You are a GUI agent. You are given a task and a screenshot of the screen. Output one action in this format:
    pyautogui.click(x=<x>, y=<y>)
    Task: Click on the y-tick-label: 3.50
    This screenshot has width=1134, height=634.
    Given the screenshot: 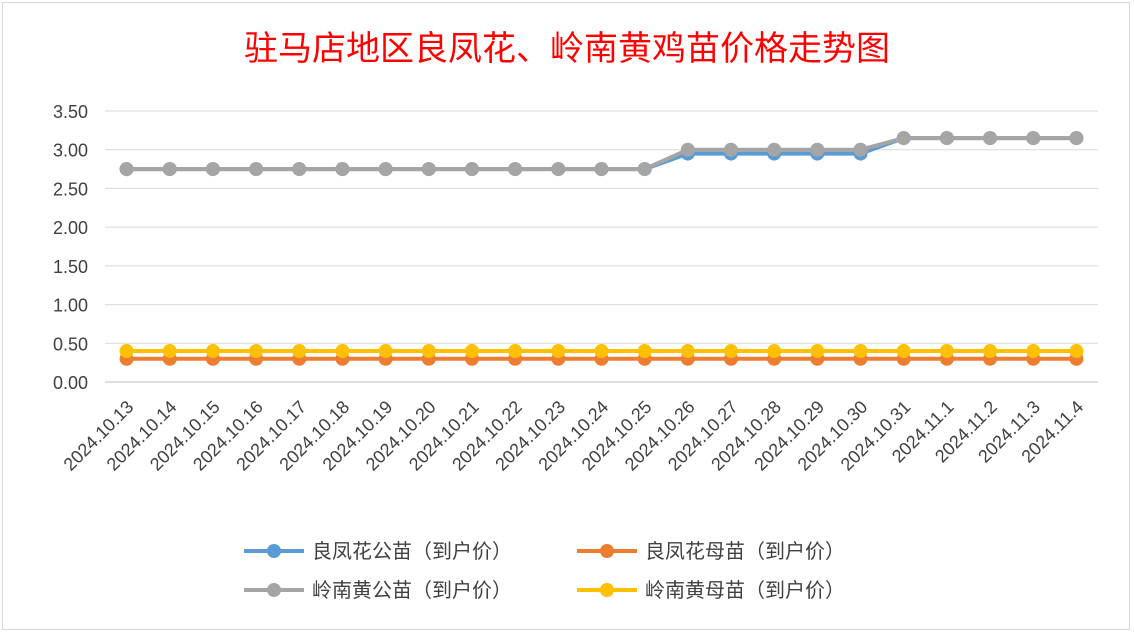 What is the action you would take?
    pyautogui.click(x=70, y=112)
    